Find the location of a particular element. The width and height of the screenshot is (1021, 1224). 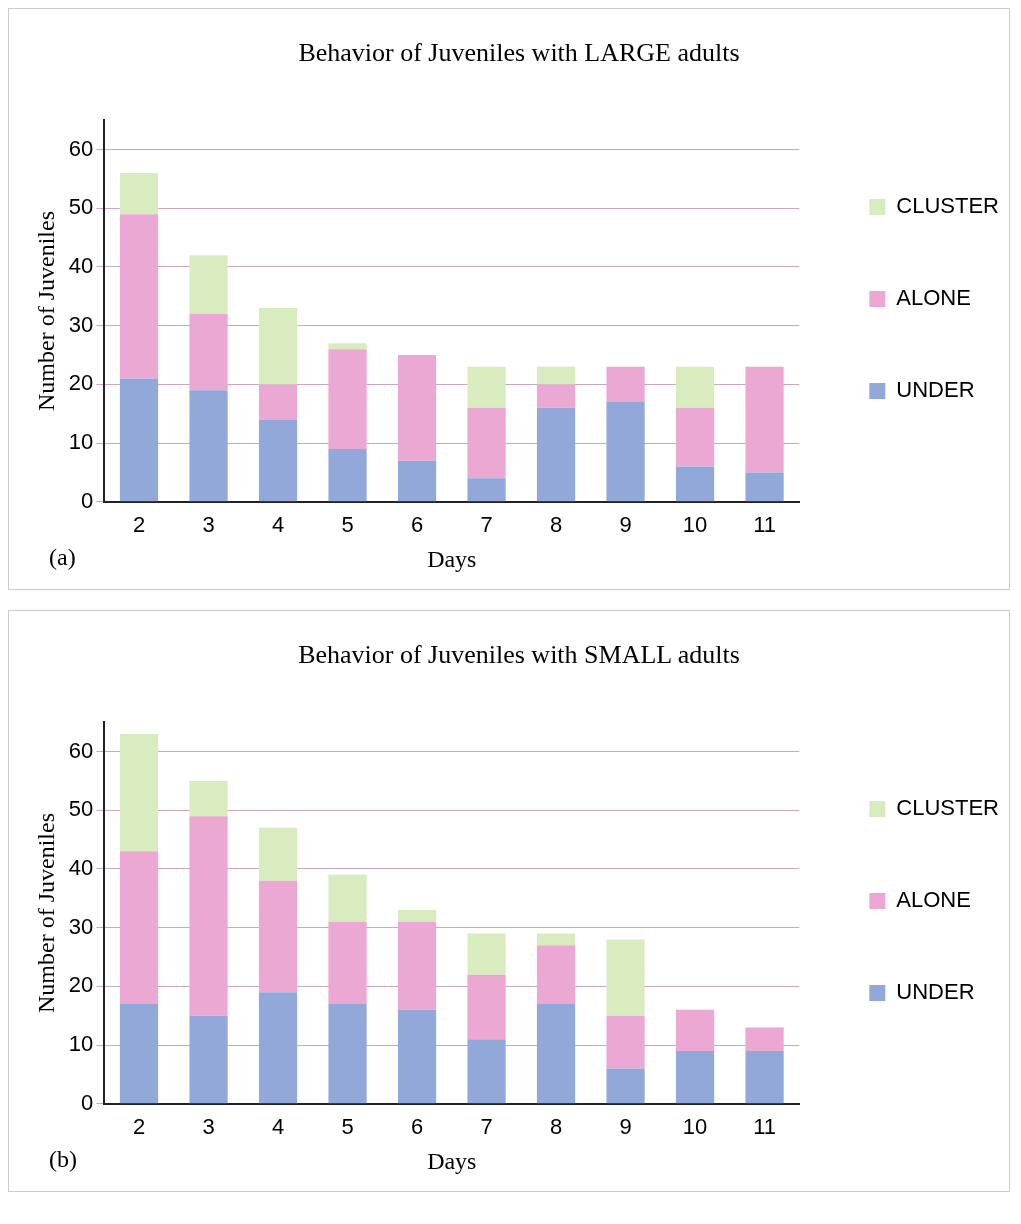

chart-title: Behavior of Juveniles with LARGE adults is located at coordinates (519, 53).